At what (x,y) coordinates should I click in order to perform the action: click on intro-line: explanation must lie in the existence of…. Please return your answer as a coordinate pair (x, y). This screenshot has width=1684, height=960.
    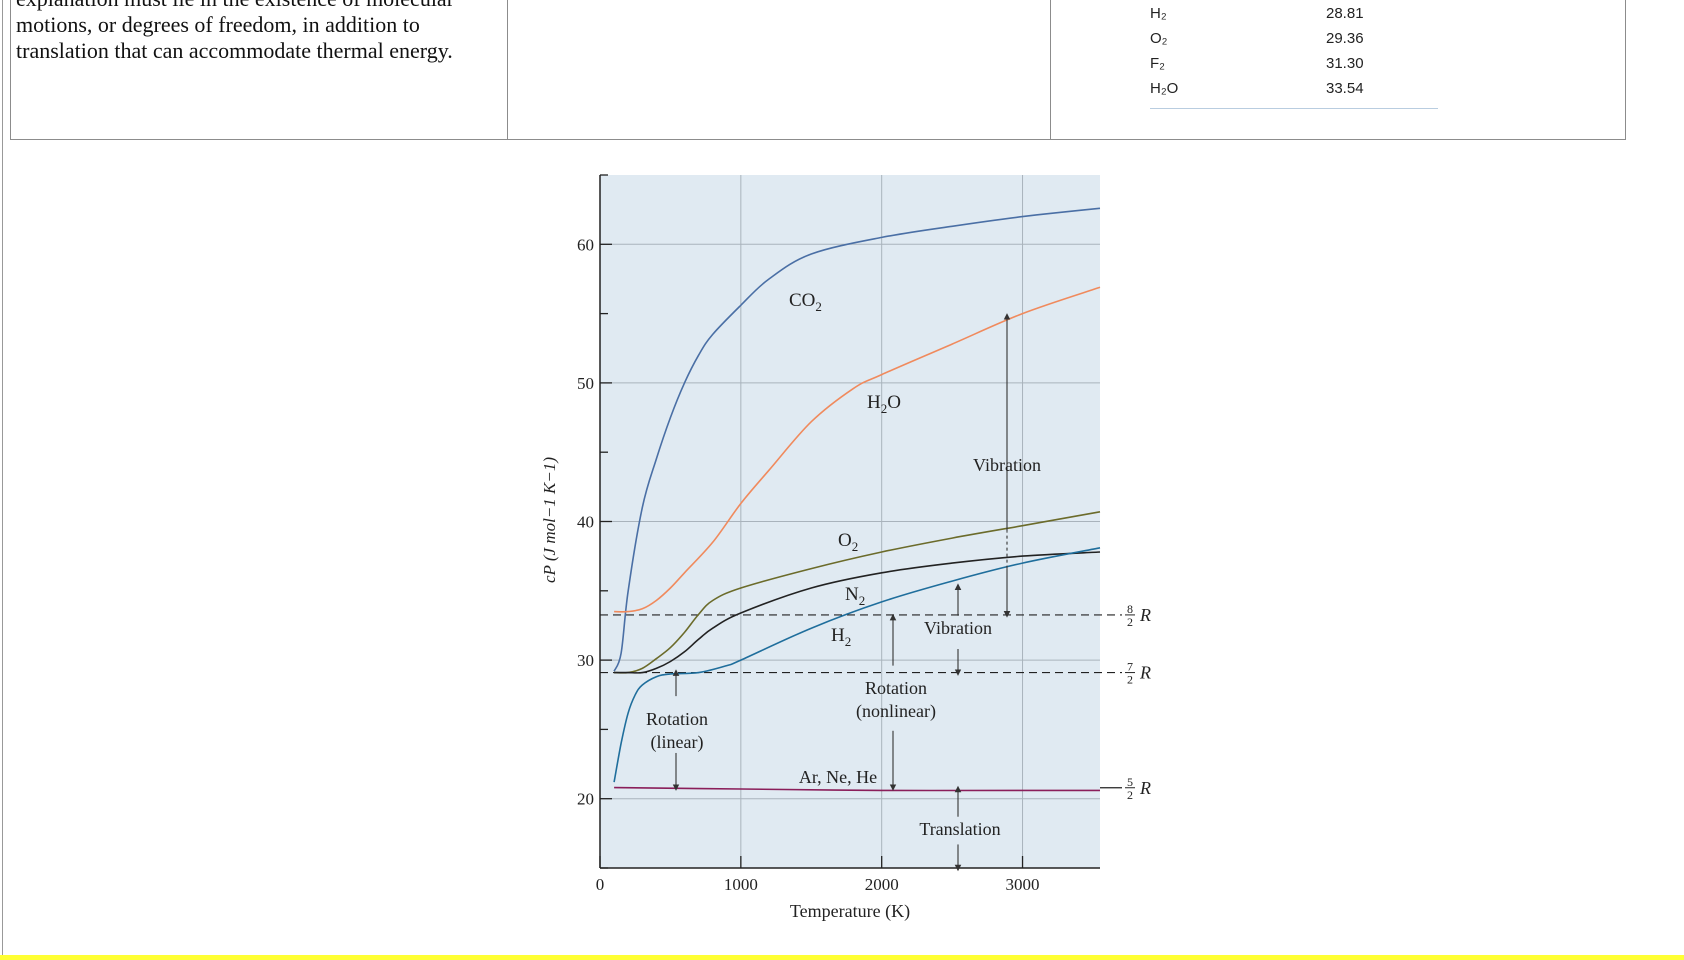
    Looking at the image, I should click on (276, 6).